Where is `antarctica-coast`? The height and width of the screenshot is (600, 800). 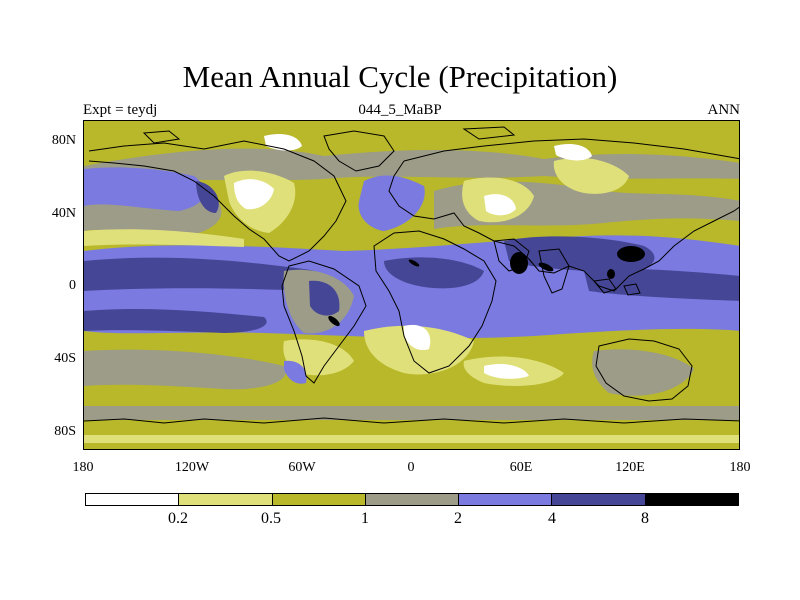
antarctica-coast is located at coordinates (411, 420).